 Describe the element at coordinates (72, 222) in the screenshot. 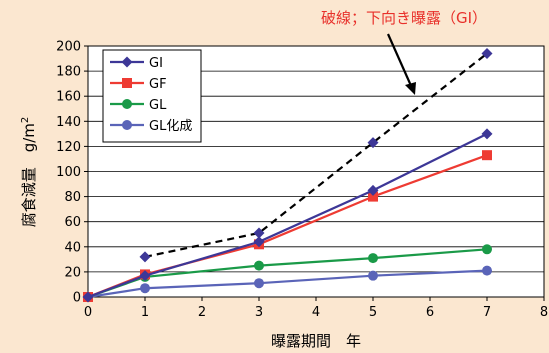

I see `y-tick-label: 60` at that location.